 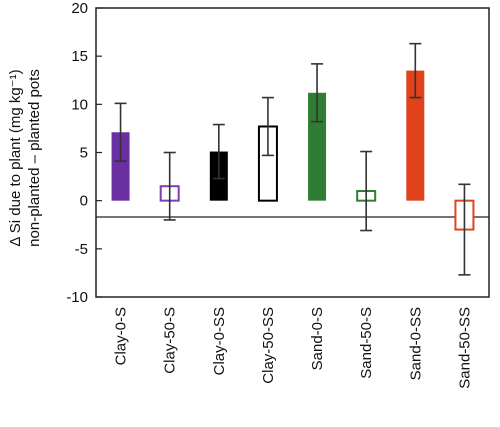 I want to click on x-tick-label: Sand-0-S, so click(x=317, y=338).